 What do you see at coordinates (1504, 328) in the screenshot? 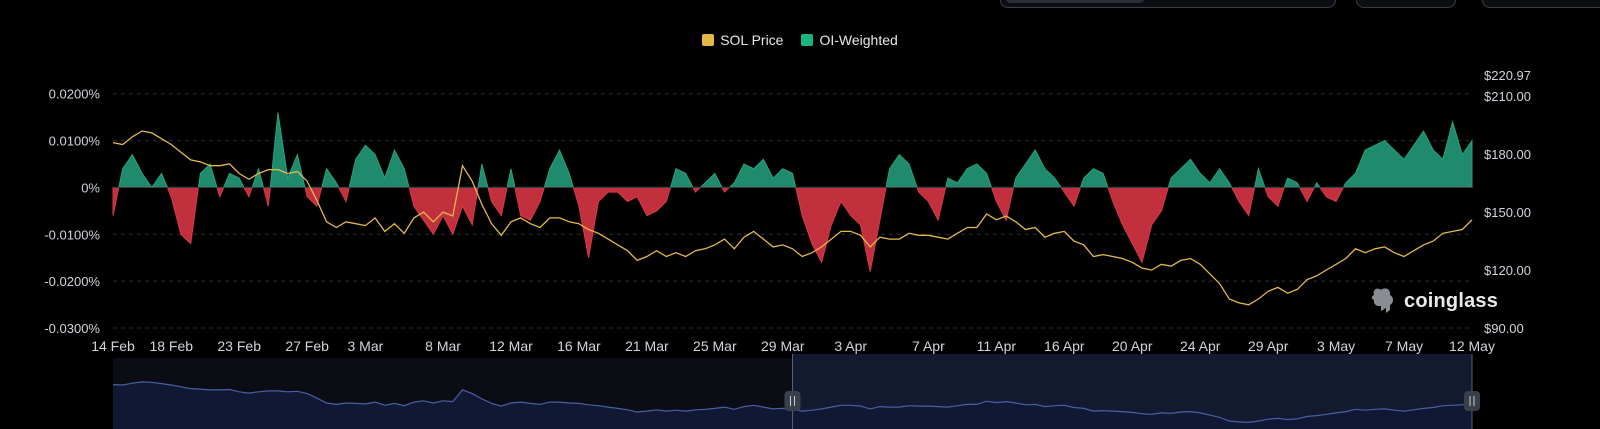
I see `right-tick-label: $90.00` at bounding box center [1504, 328].